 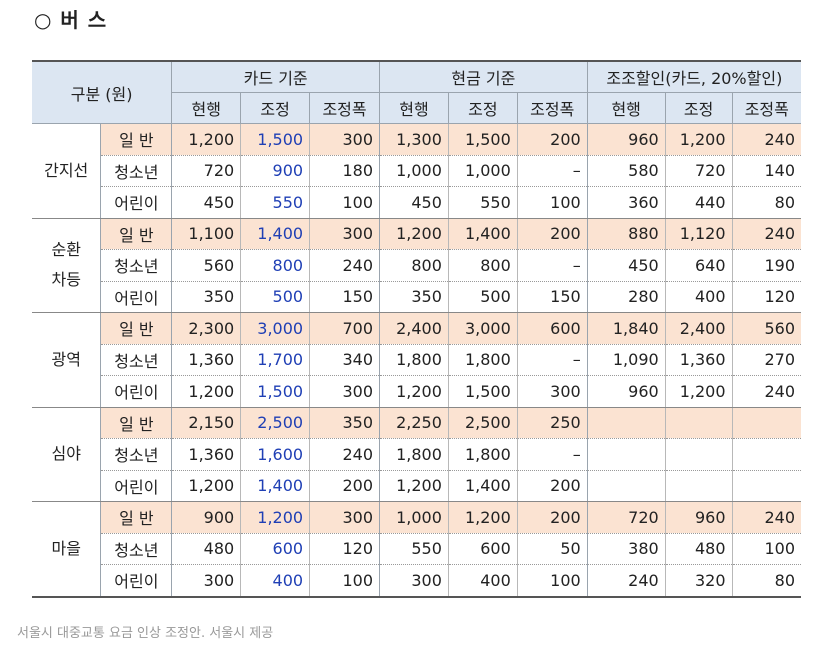 What do you see at coordinates (626, 202) in the screenshot?
I see `fare-cell: 360` at bounding box center [626, 202].